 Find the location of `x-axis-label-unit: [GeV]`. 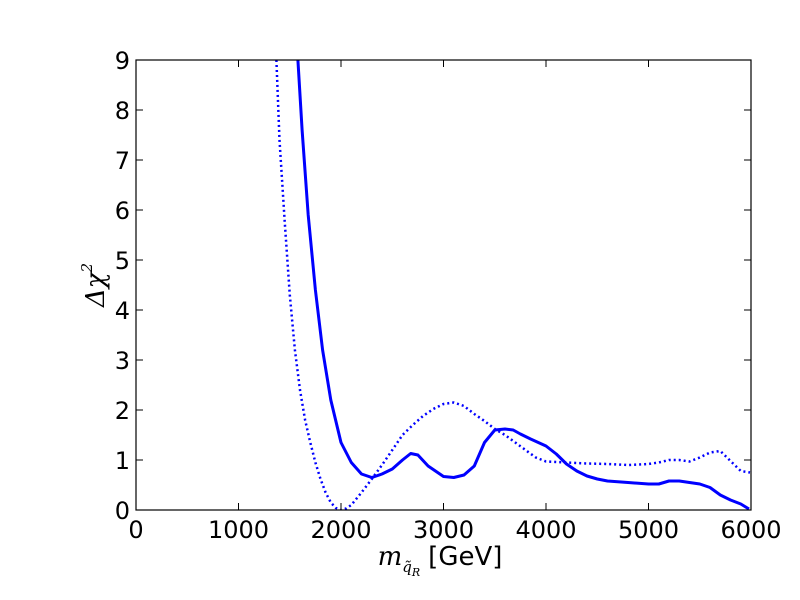

x-axis-label-unit: [GeV] is located at coordinates (465, 557).